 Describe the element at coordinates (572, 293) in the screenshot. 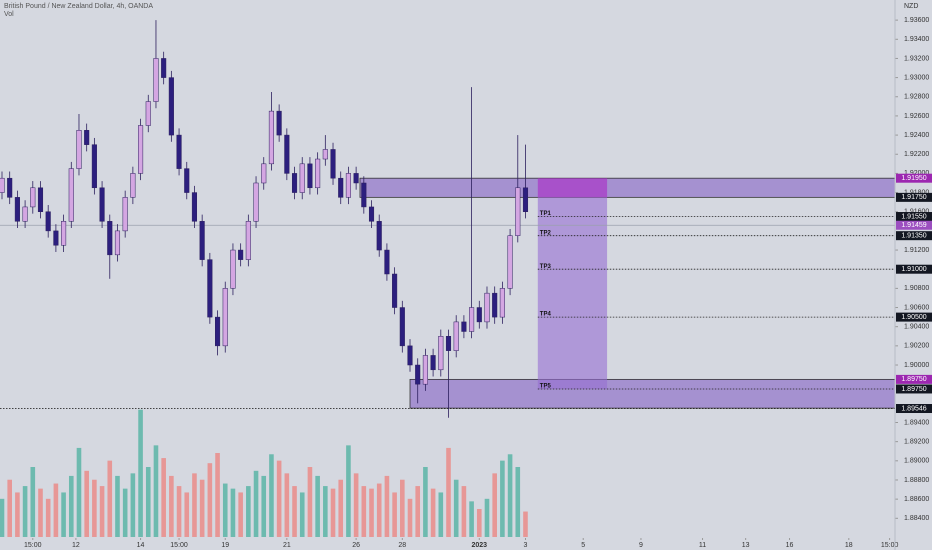

I see `position-target-area` at that location.